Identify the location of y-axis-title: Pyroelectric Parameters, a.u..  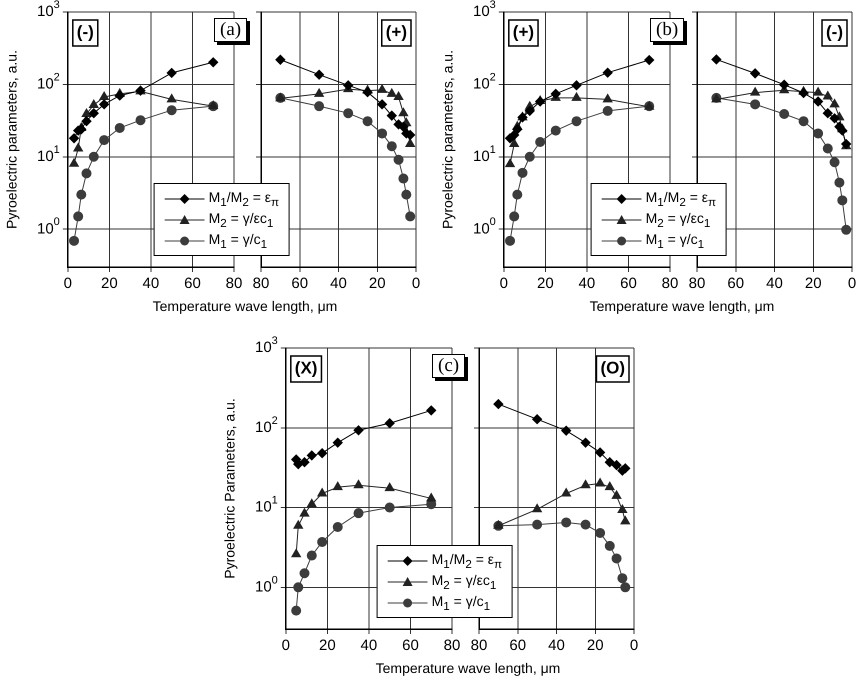
(229, 488).